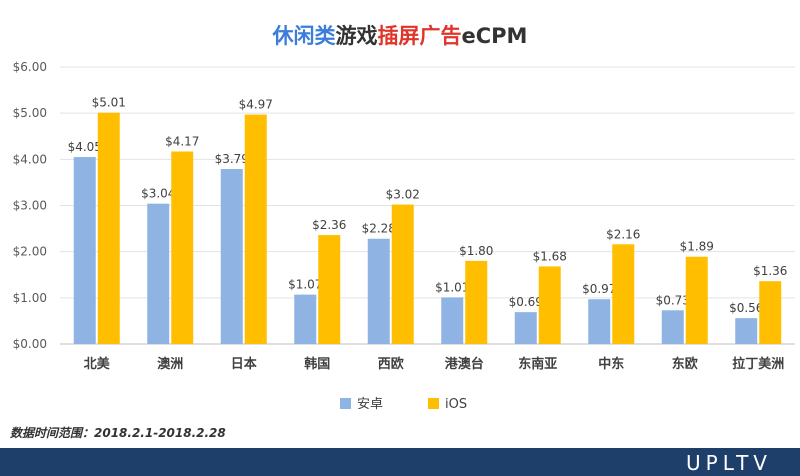  I want to click on data-label: $5.01, so click(109, 103).